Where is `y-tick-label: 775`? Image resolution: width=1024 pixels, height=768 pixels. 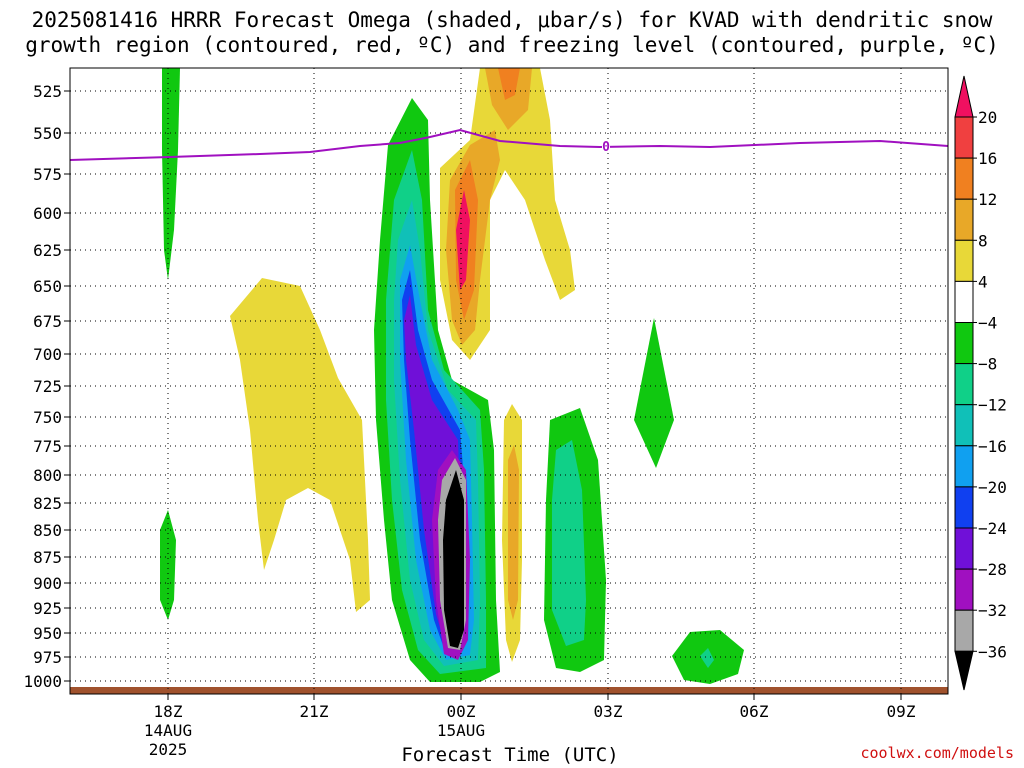
y-tick-label: 775 is located at coordinates (47, 446).